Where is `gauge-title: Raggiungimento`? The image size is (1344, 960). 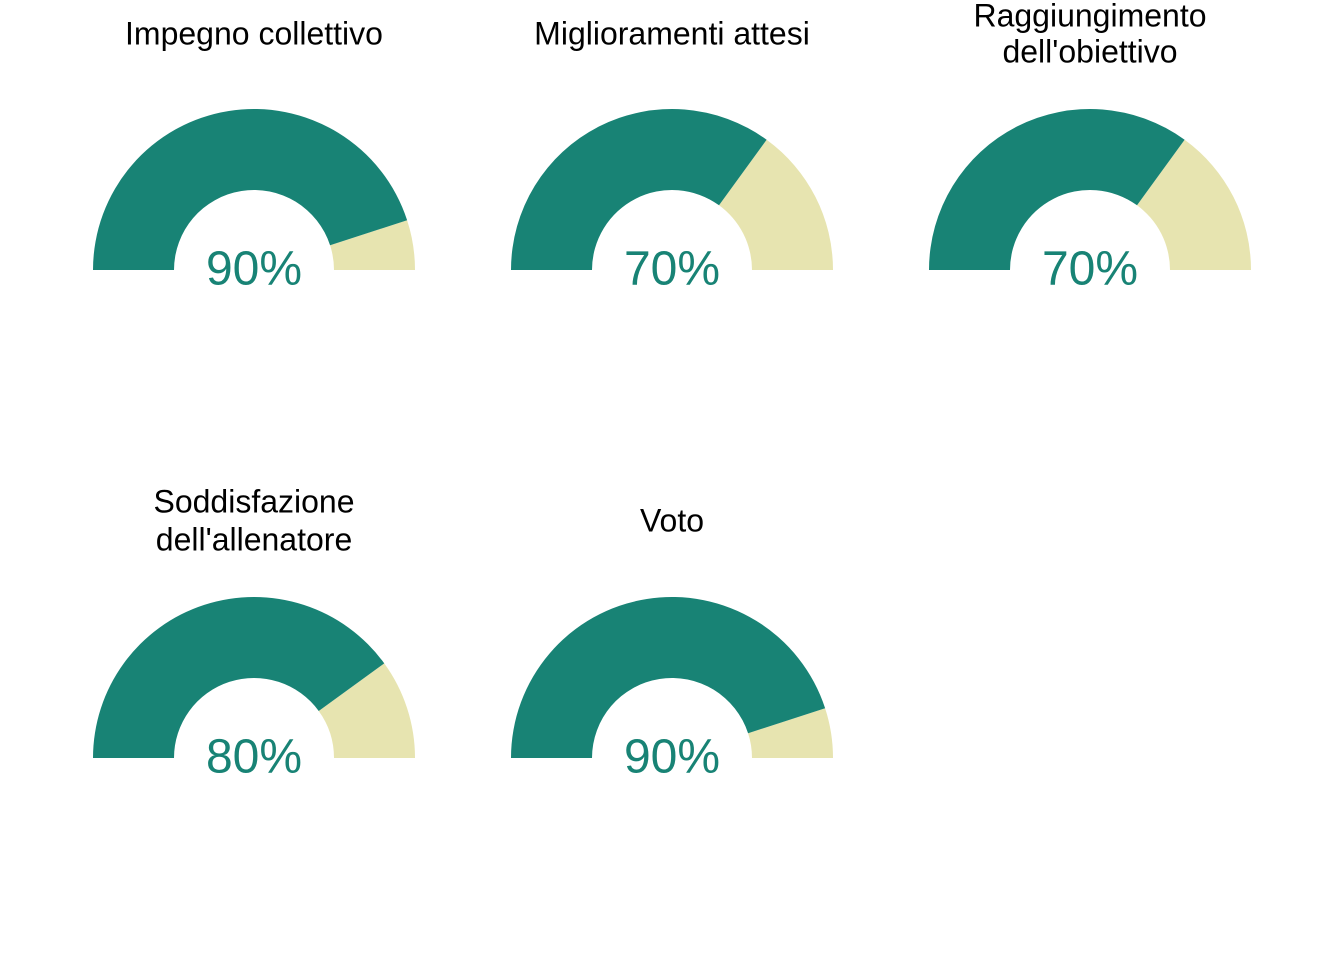 gauge-title: Raggiungimento is located at coordinates (1089, 16).